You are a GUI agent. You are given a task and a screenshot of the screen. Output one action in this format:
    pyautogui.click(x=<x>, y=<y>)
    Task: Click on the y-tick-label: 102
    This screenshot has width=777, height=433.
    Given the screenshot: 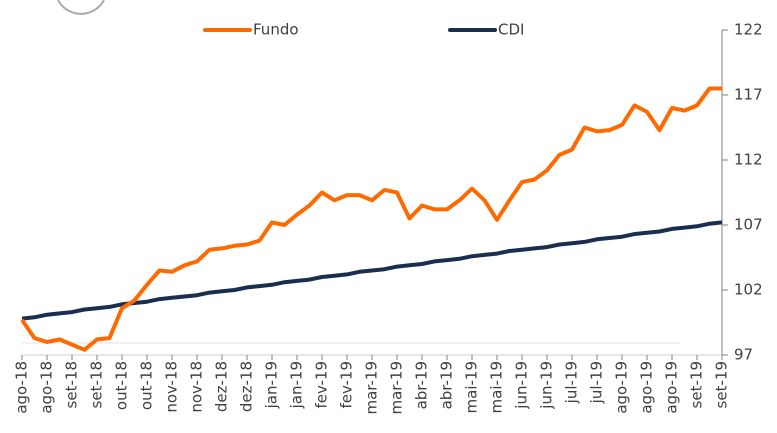 What is the action you would take?
    pyautogui.click(x=748, y=290)
    